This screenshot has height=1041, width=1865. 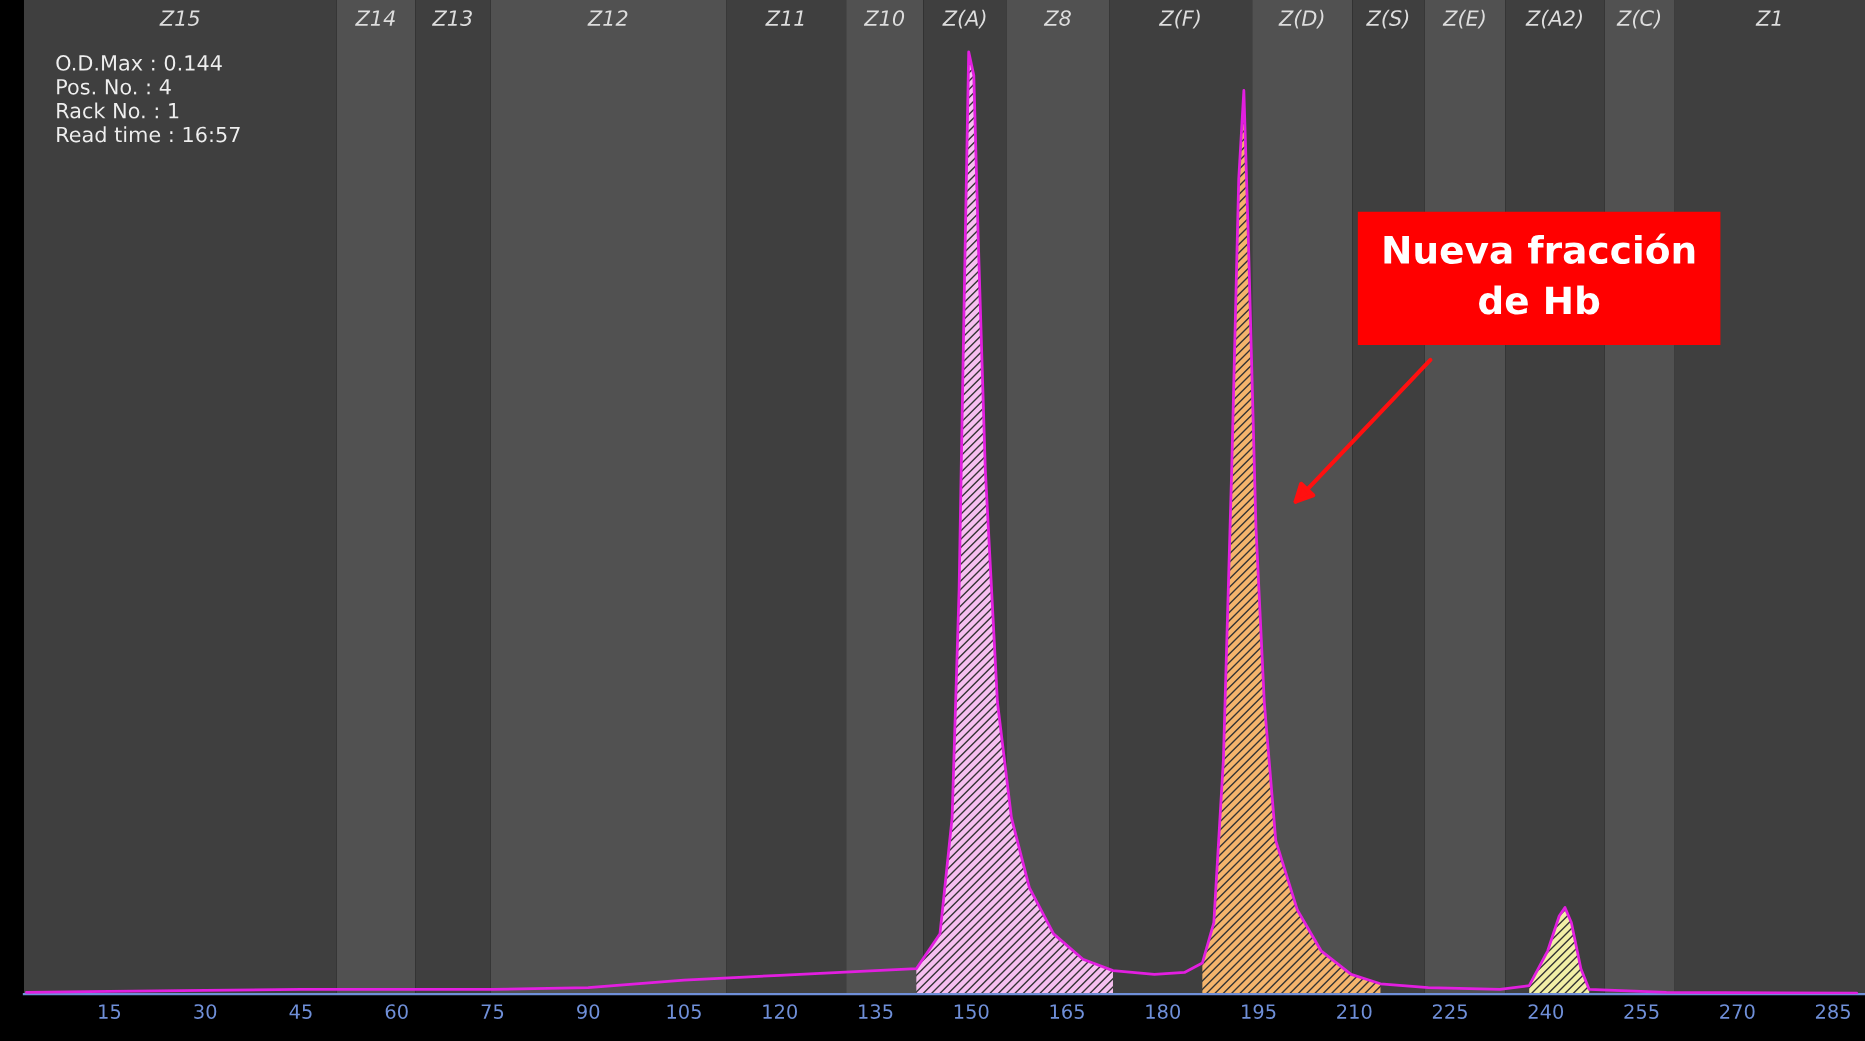 What do you see at coordinates (971, 1011) in the screenshot?
I see `x-tick-label: 150` at bounding box center [971, 1011].